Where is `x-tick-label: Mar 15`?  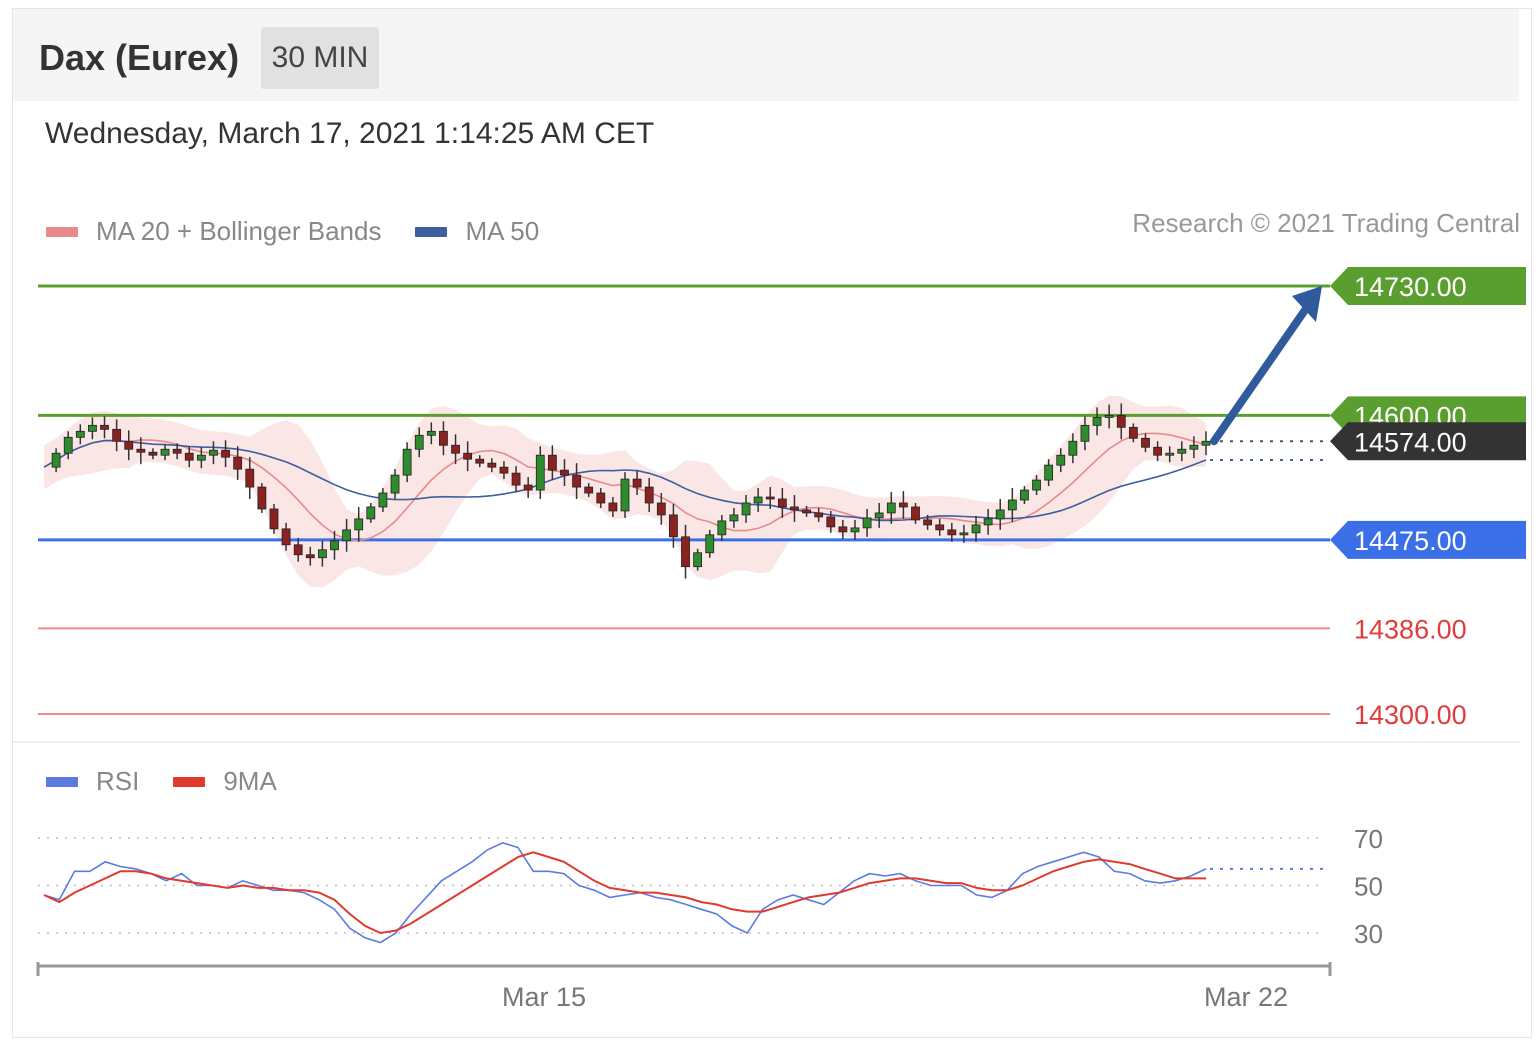
x-tick-label: Mar 15 is located at coordinates (544, 997).